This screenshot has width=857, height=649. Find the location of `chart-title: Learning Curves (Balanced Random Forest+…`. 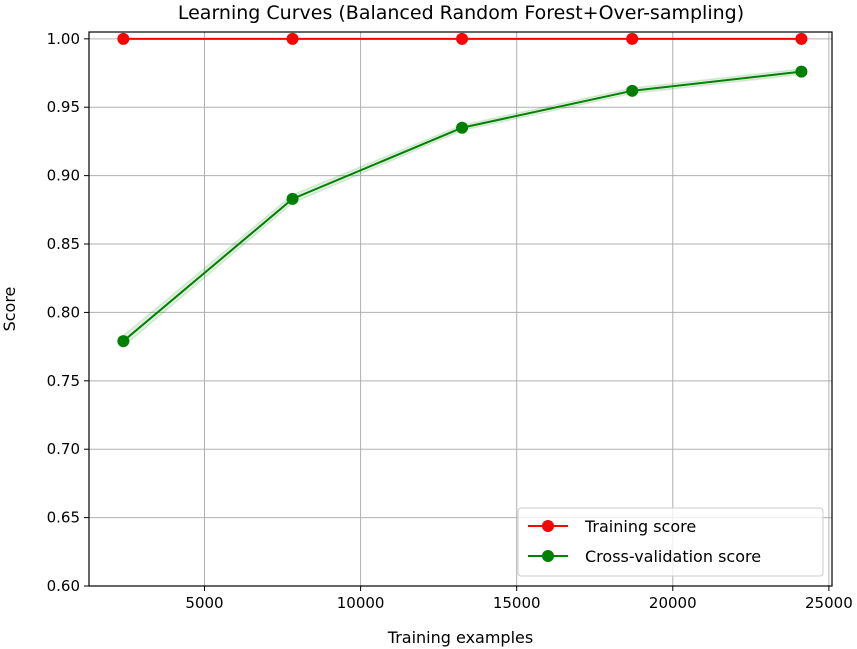

chart-title: Learning Curves (Balanced Random Forest+… is located at coordinates (461, 13).